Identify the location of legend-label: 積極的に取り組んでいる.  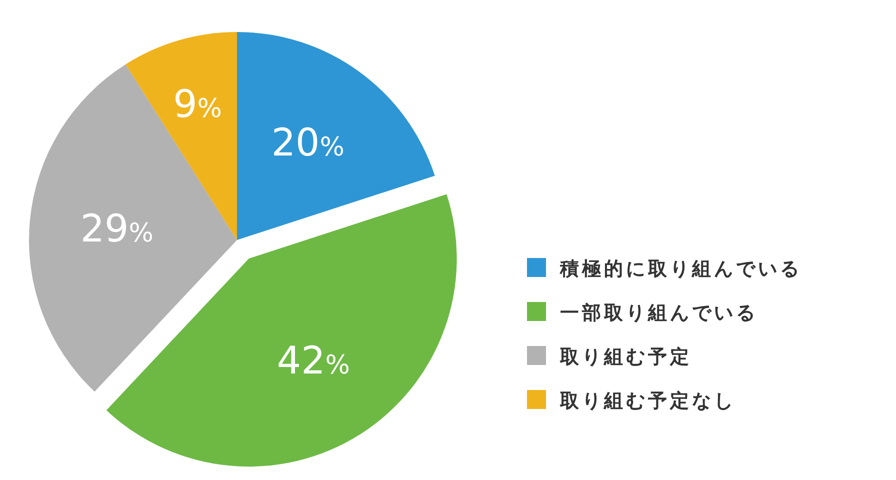
(680, 269).